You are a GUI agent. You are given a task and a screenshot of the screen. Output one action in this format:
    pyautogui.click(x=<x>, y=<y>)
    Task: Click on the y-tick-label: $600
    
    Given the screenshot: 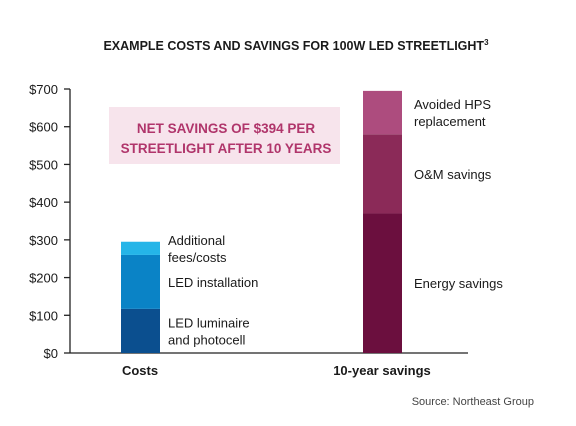 What is the action you would take?
    pyautogui.click(x=43, y=127)
    